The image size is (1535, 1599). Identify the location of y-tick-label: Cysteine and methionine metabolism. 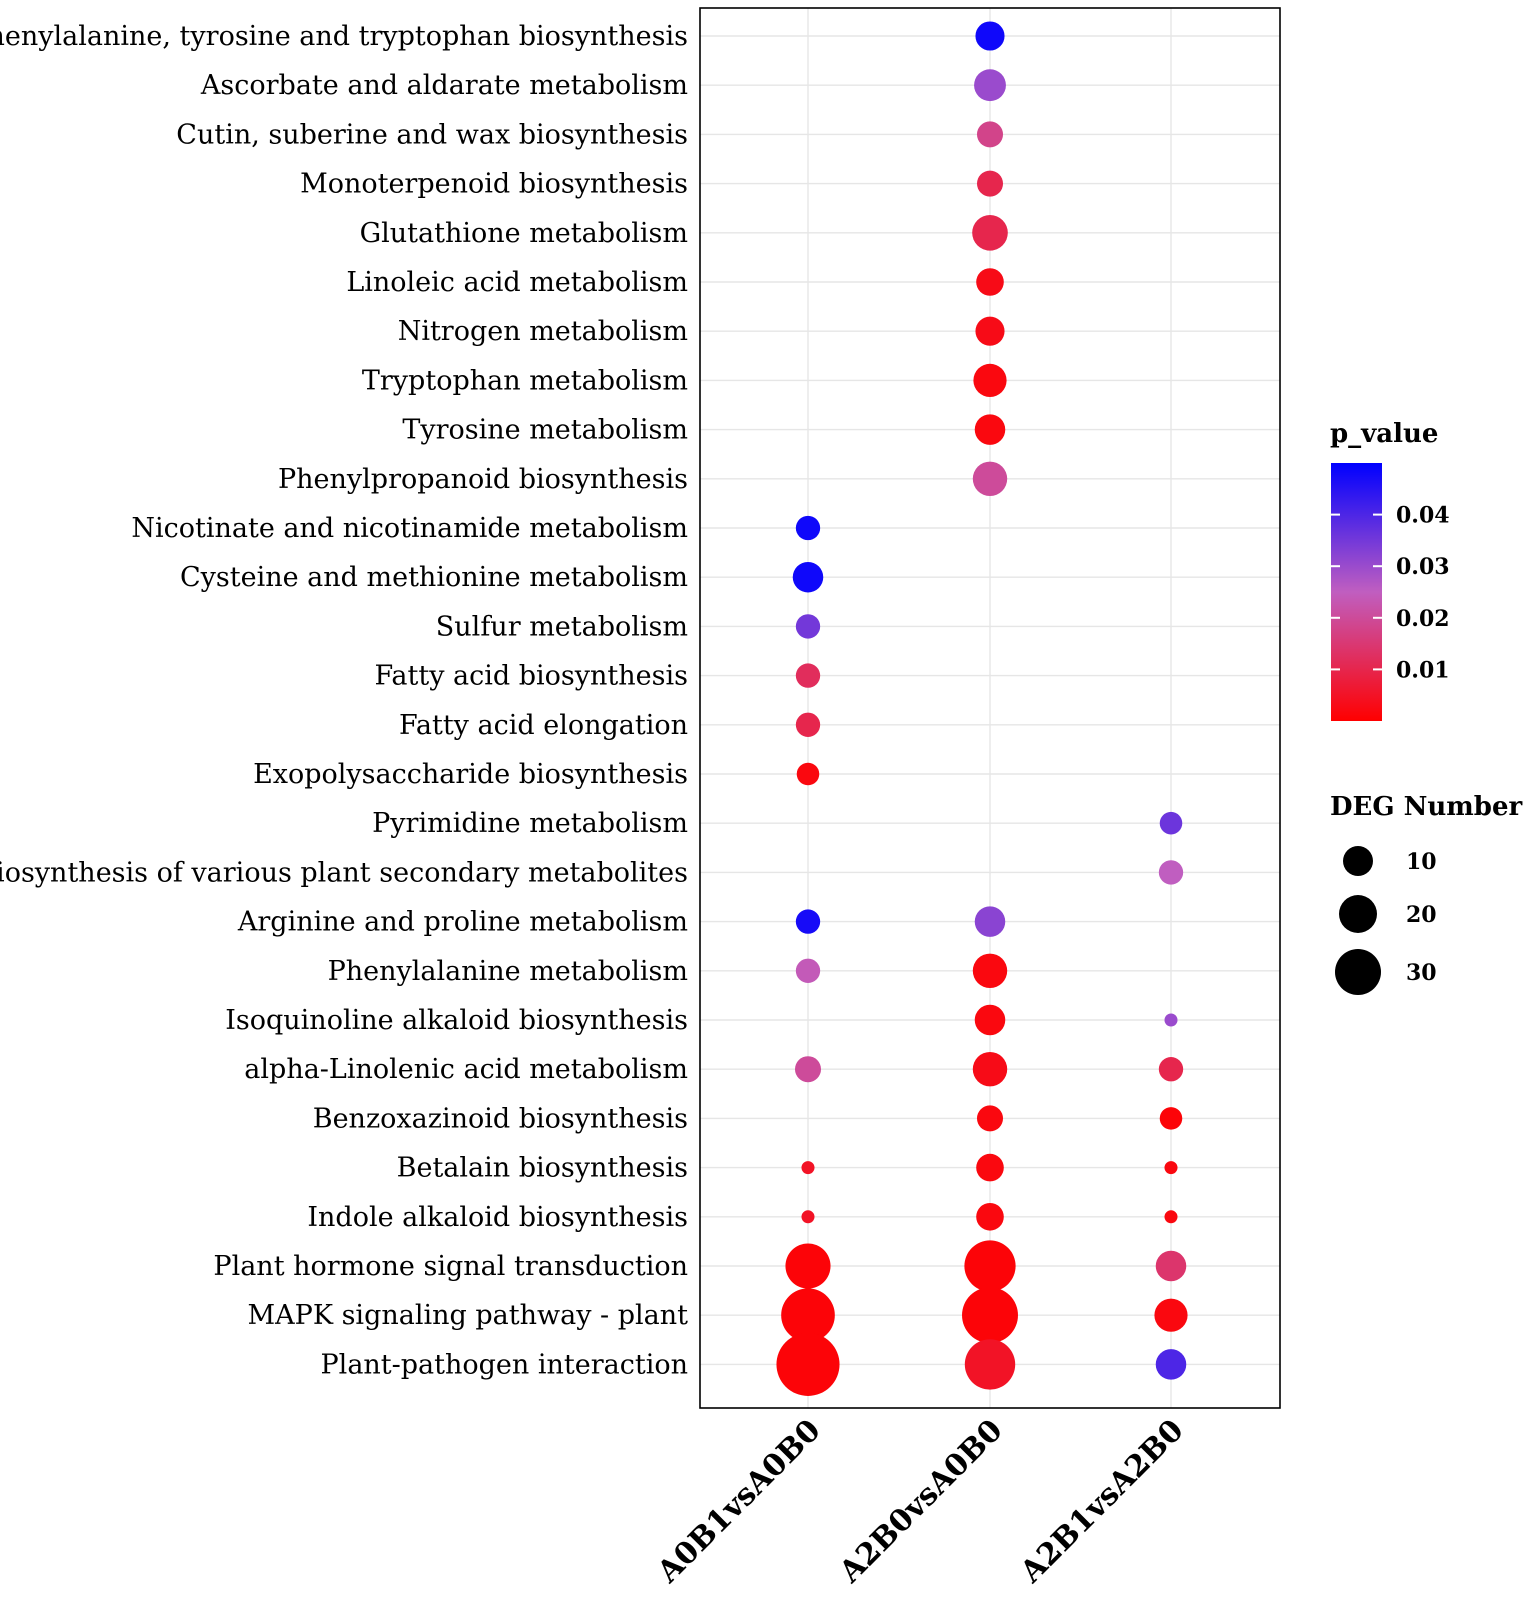
(434, 577).